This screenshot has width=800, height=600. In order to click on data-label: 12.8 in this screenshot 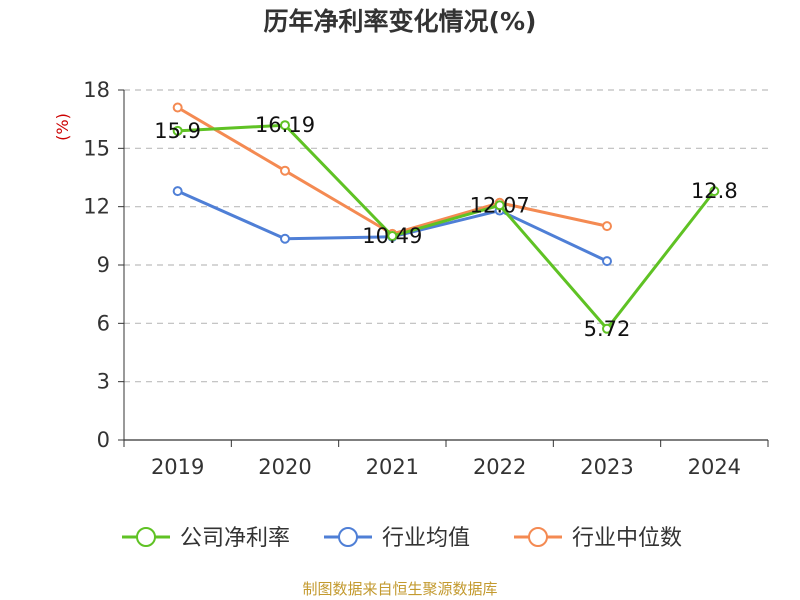, I will do `click(714, 191)`.